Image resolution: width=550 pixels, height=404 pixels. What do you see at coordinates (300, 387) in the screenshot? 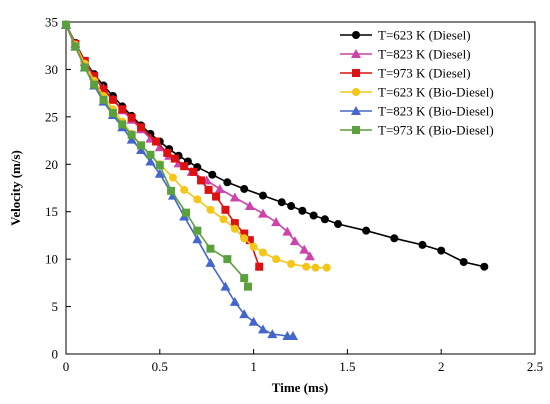
I see `x-axis-title: Time (ms)` at bounding box center [300, 387].